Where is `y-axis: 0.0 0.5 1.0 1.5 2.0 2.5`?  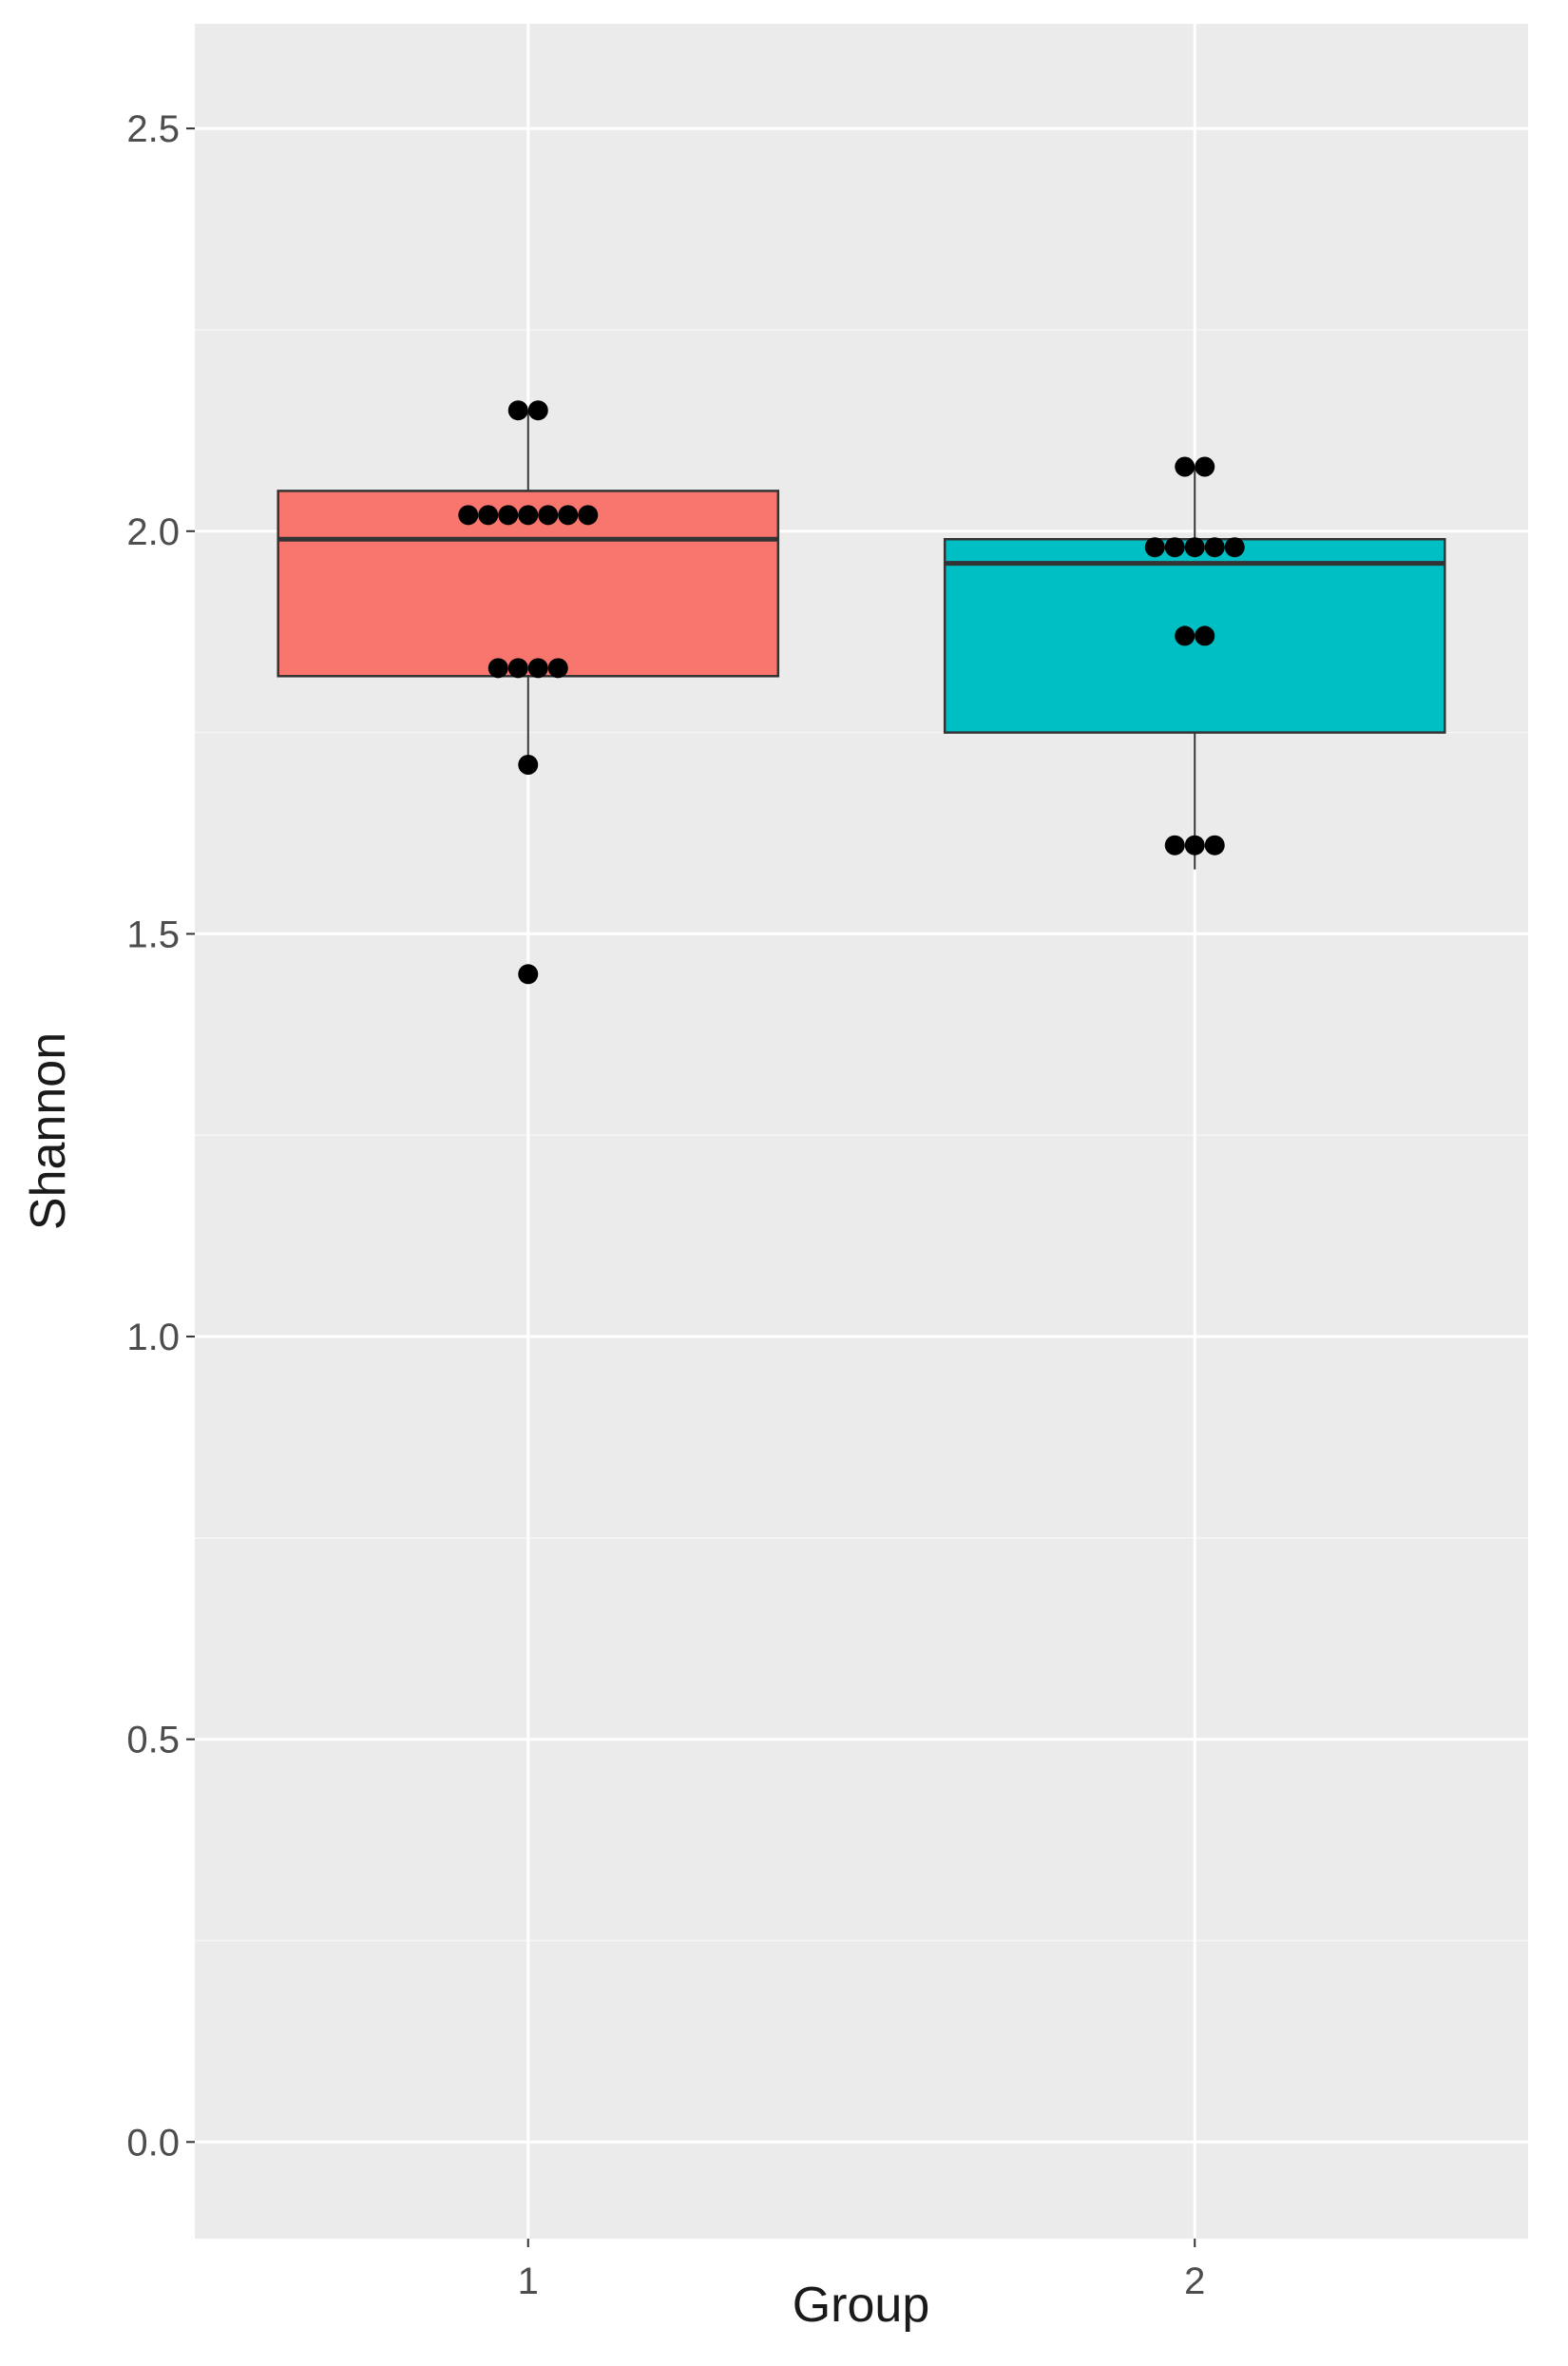
y-axis: 0.0 0.5 1.0 1.5 2.0 2.5 is located at coordinates (160, 1136).